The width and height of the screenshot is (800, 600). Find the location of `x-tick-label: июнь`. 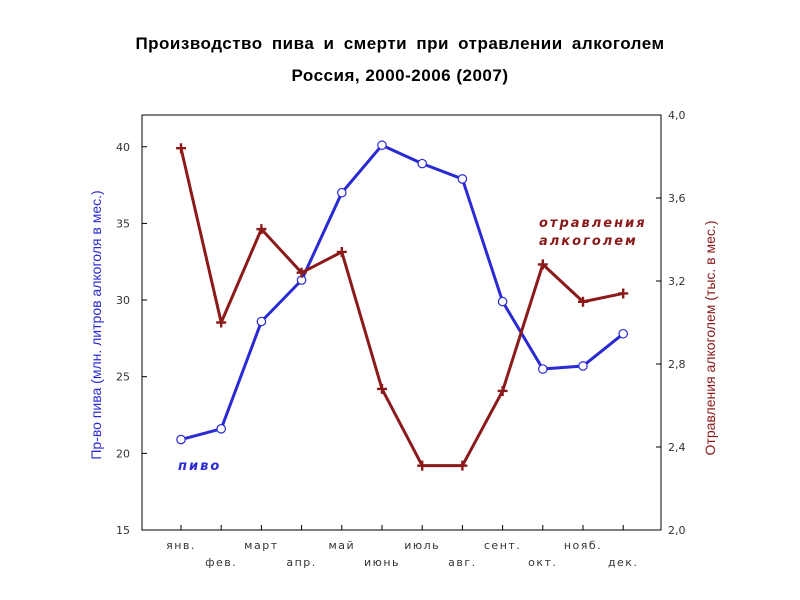

x-tick-label: июнь is located at coordinates (382, 562).